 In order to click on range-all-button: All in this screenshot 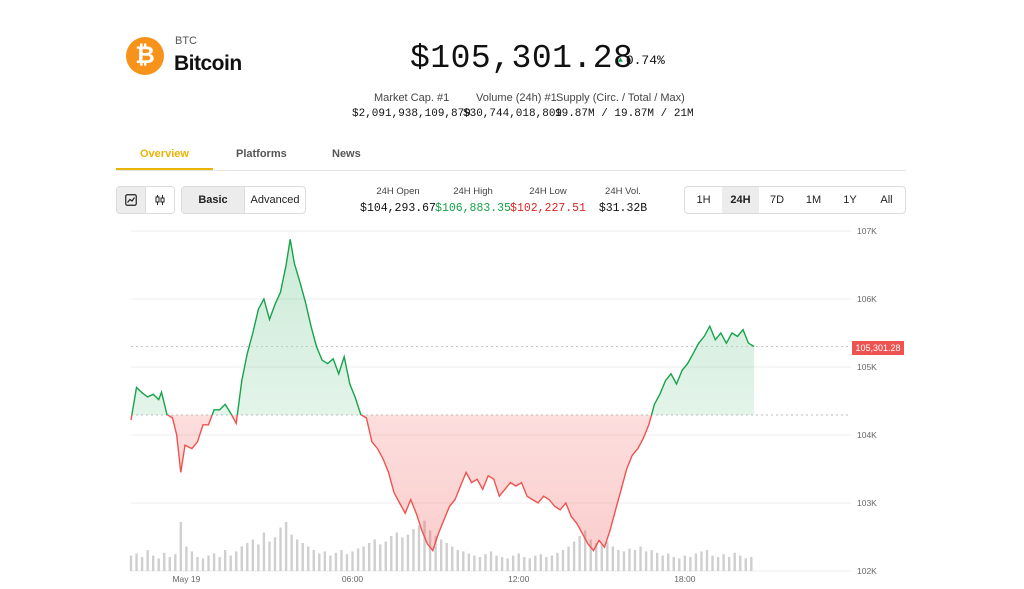, I will do `click(886, 200)`.